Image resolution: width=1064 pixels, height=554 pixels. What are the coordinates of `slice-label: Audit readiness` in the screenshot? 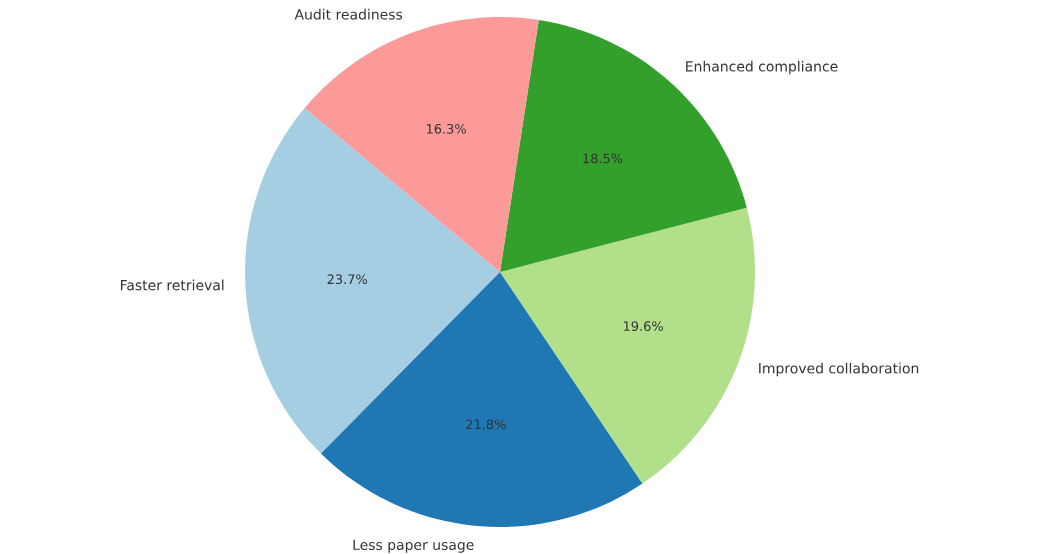 It's located at (348, 14).